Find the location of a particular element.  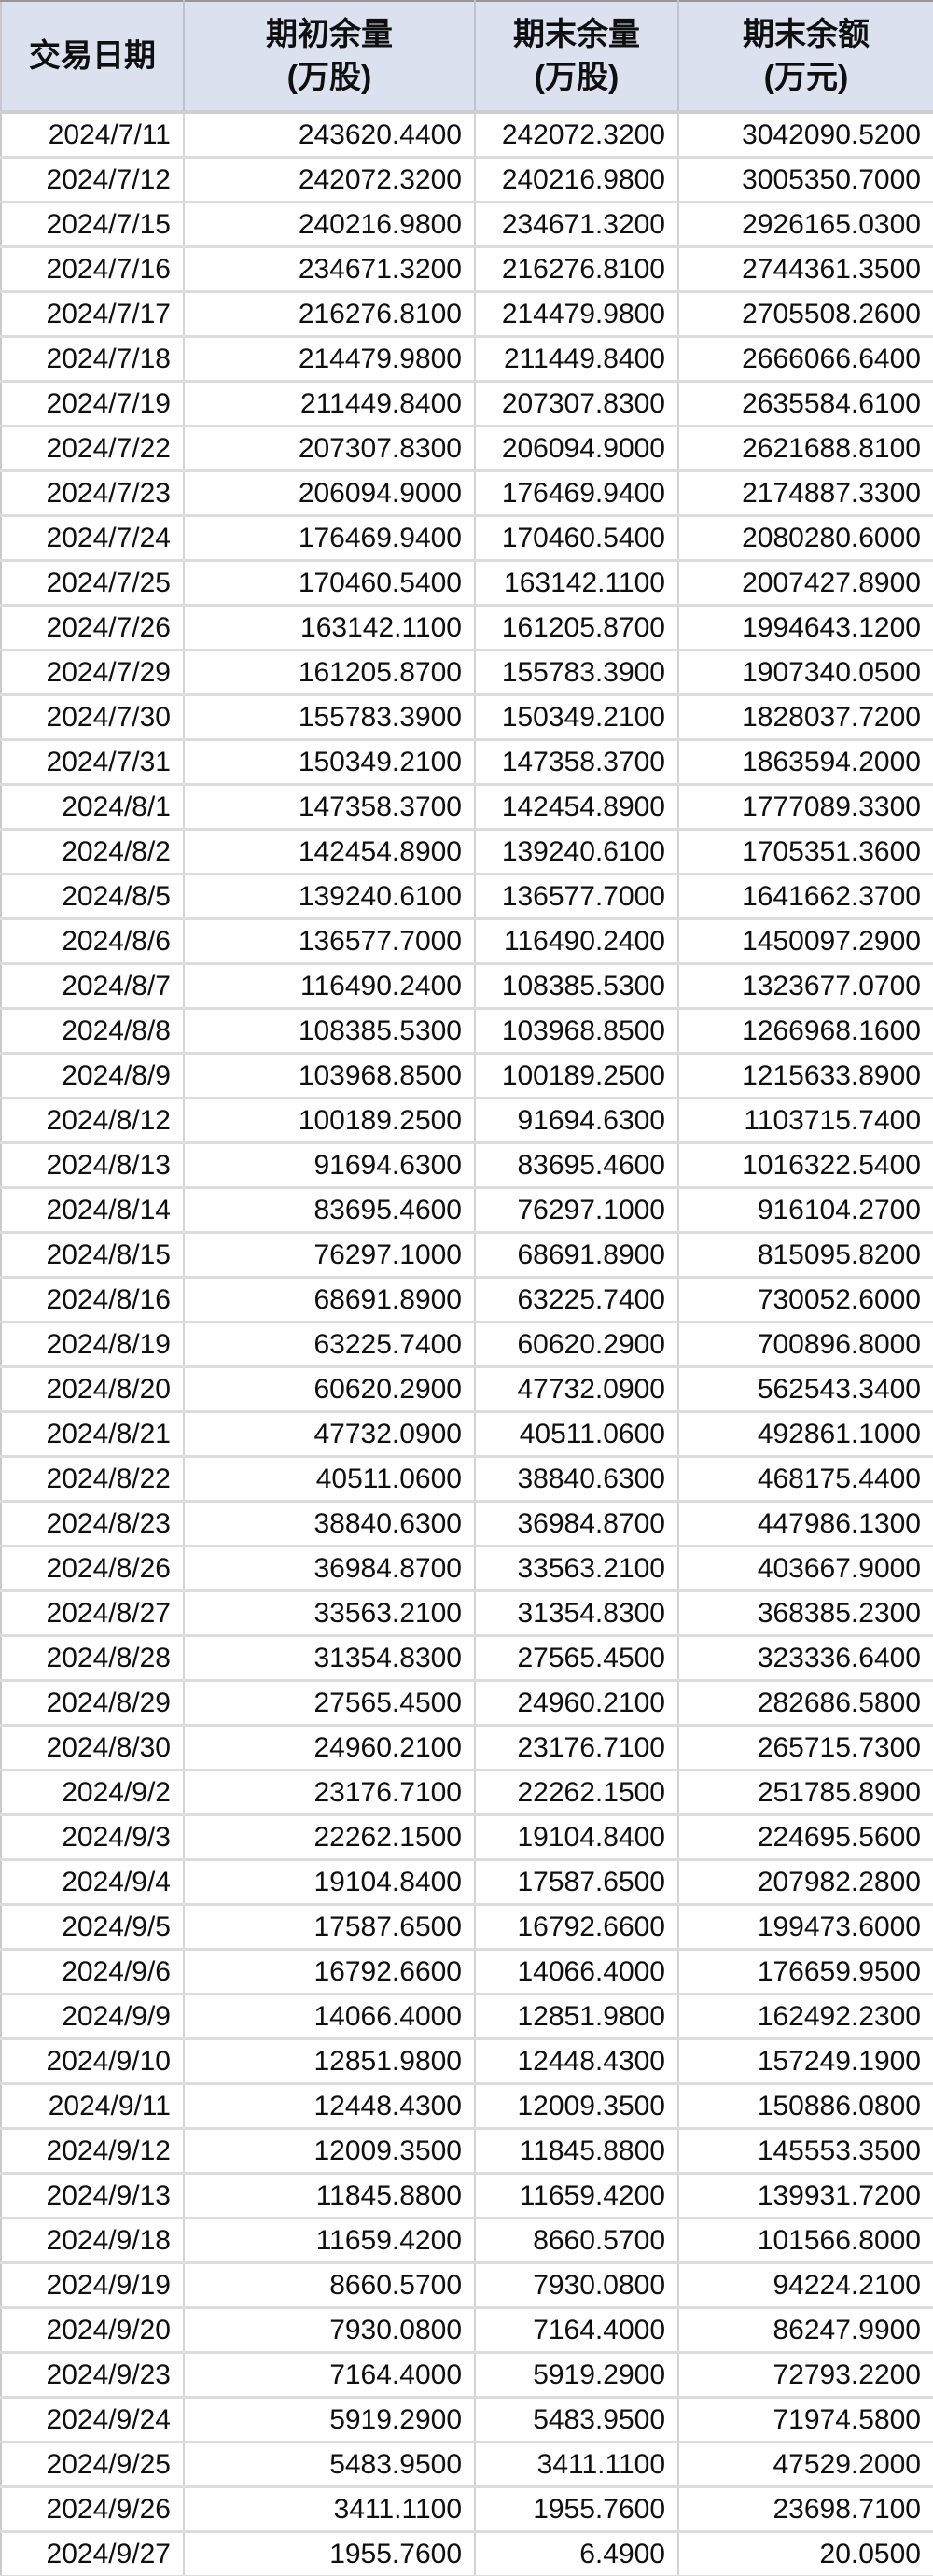

end-balance-cell: 100189.2500 is located at coordinates (577, 1076).